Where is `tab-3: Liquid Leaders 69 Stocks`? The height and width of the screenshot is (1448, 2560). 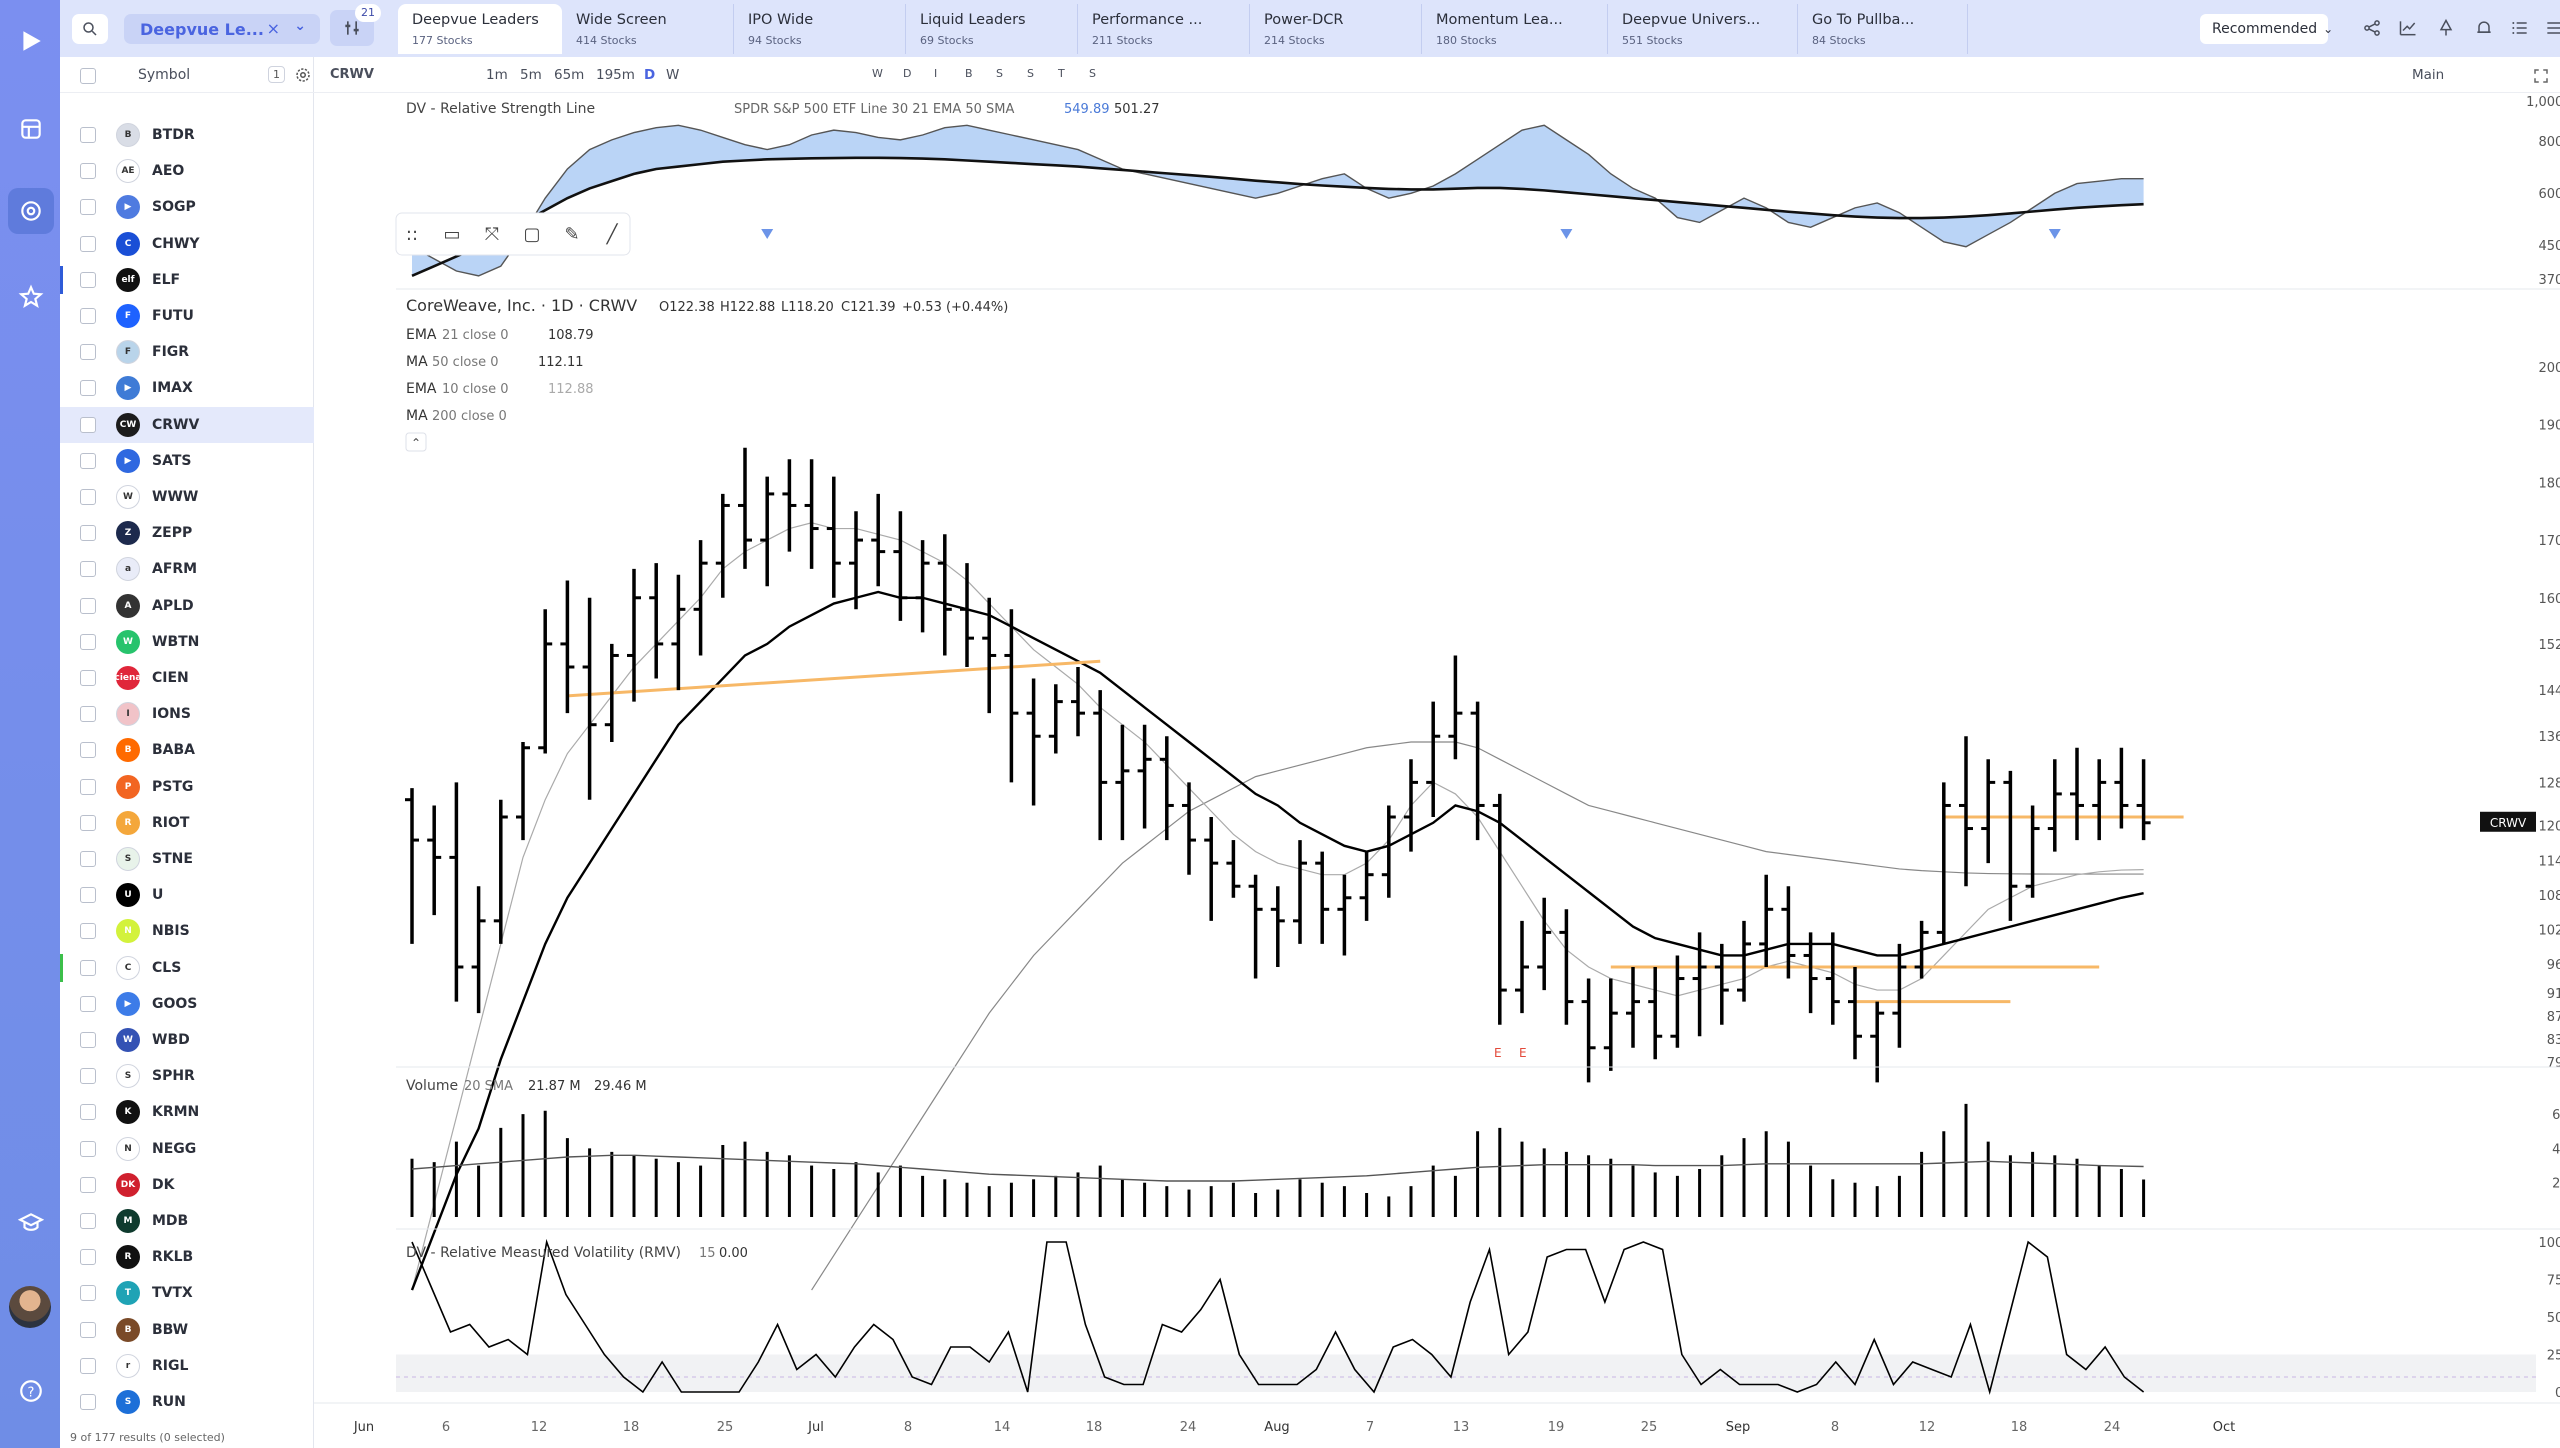
tab-3: Liquid Leaders 69 Stocks is located at coordinates (992, 29).